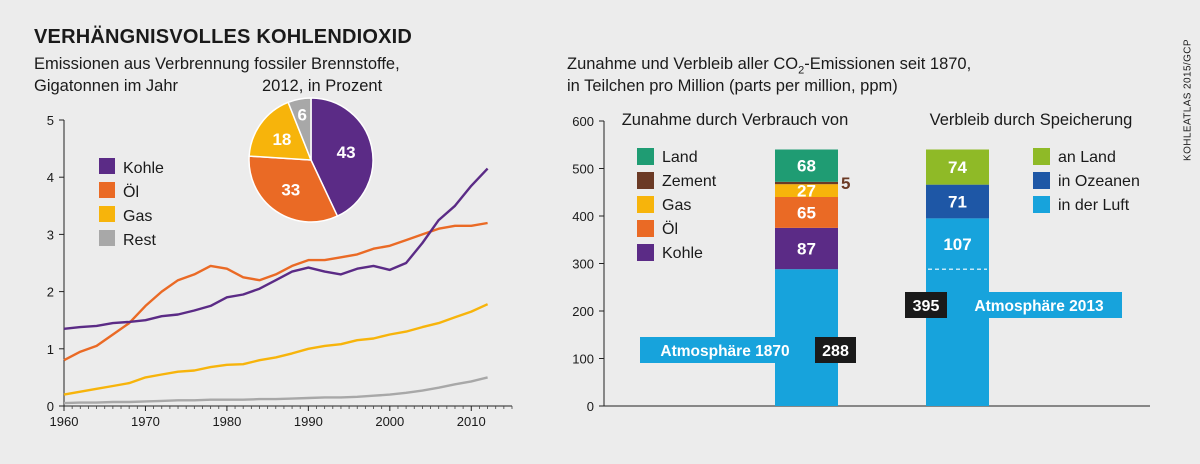 This screenshot has width=1200, height=464. What do you see at coordinates (471, 421) in the screenshot?
I see `line-chart-x-tick-label: 2010` at bounding box center [471, 421].